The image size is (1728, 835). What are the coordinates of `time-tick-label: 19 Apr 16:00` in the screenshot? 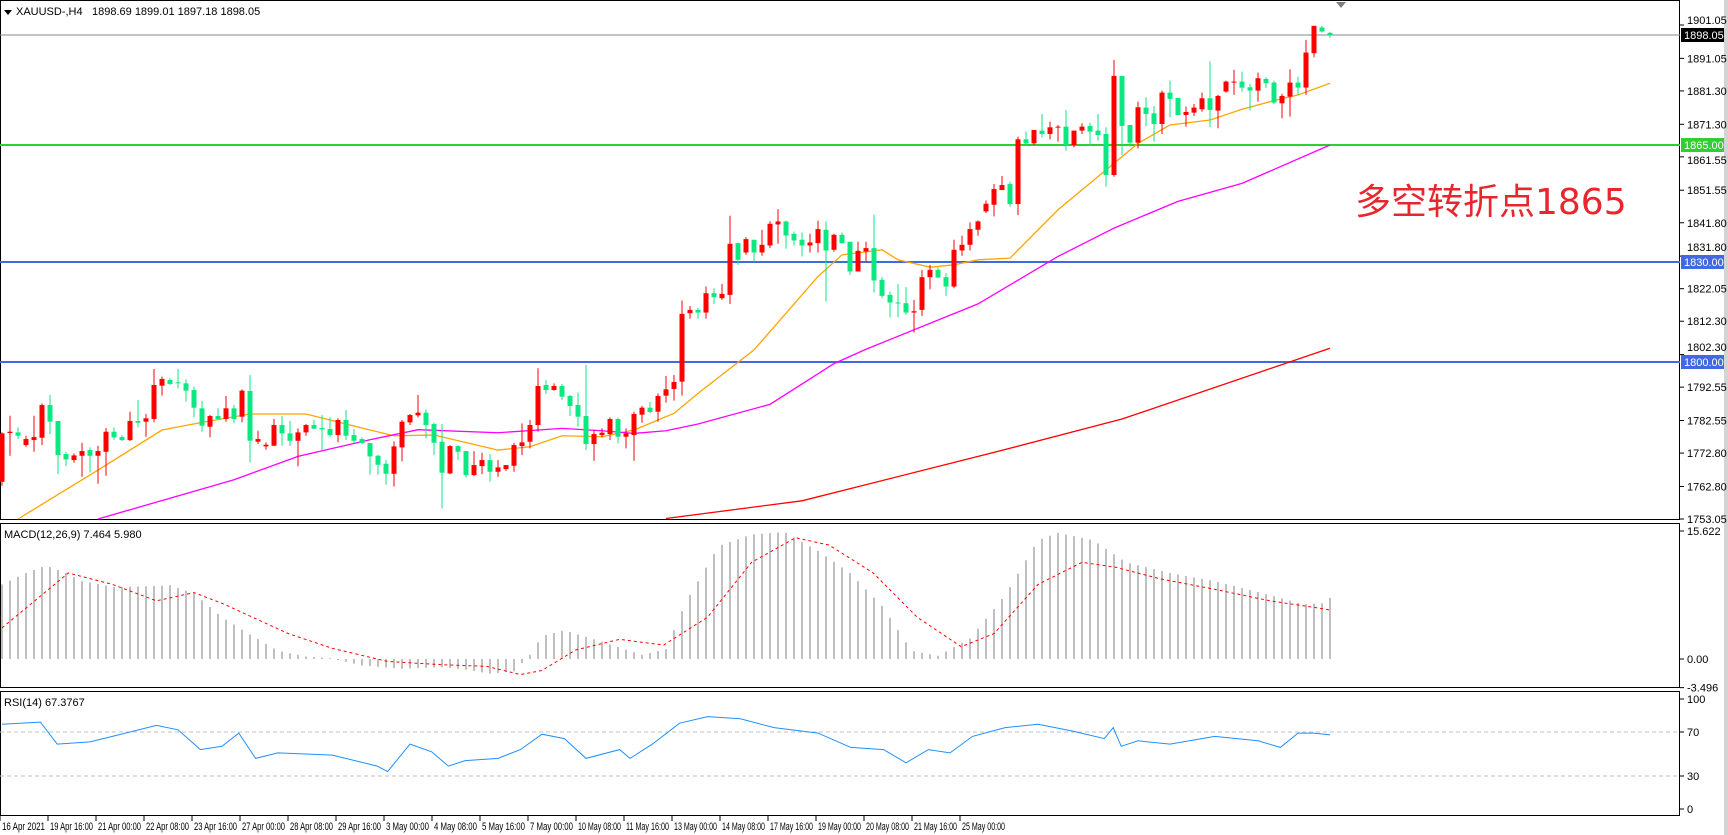 It's located at (71, 827).